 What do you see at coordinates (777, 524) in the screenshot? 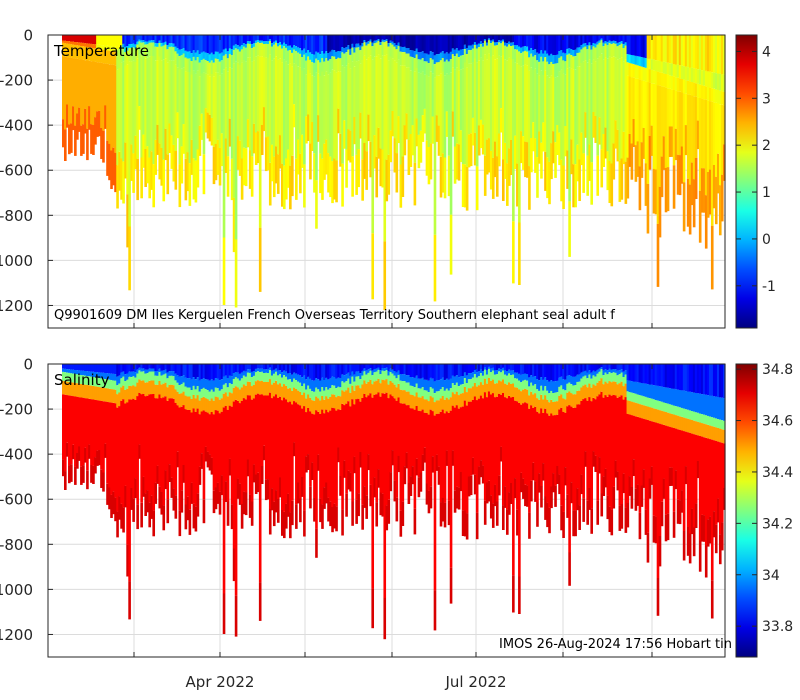
I see `colorbar-tick-label: 34.2` at bounding box center [777, 524].